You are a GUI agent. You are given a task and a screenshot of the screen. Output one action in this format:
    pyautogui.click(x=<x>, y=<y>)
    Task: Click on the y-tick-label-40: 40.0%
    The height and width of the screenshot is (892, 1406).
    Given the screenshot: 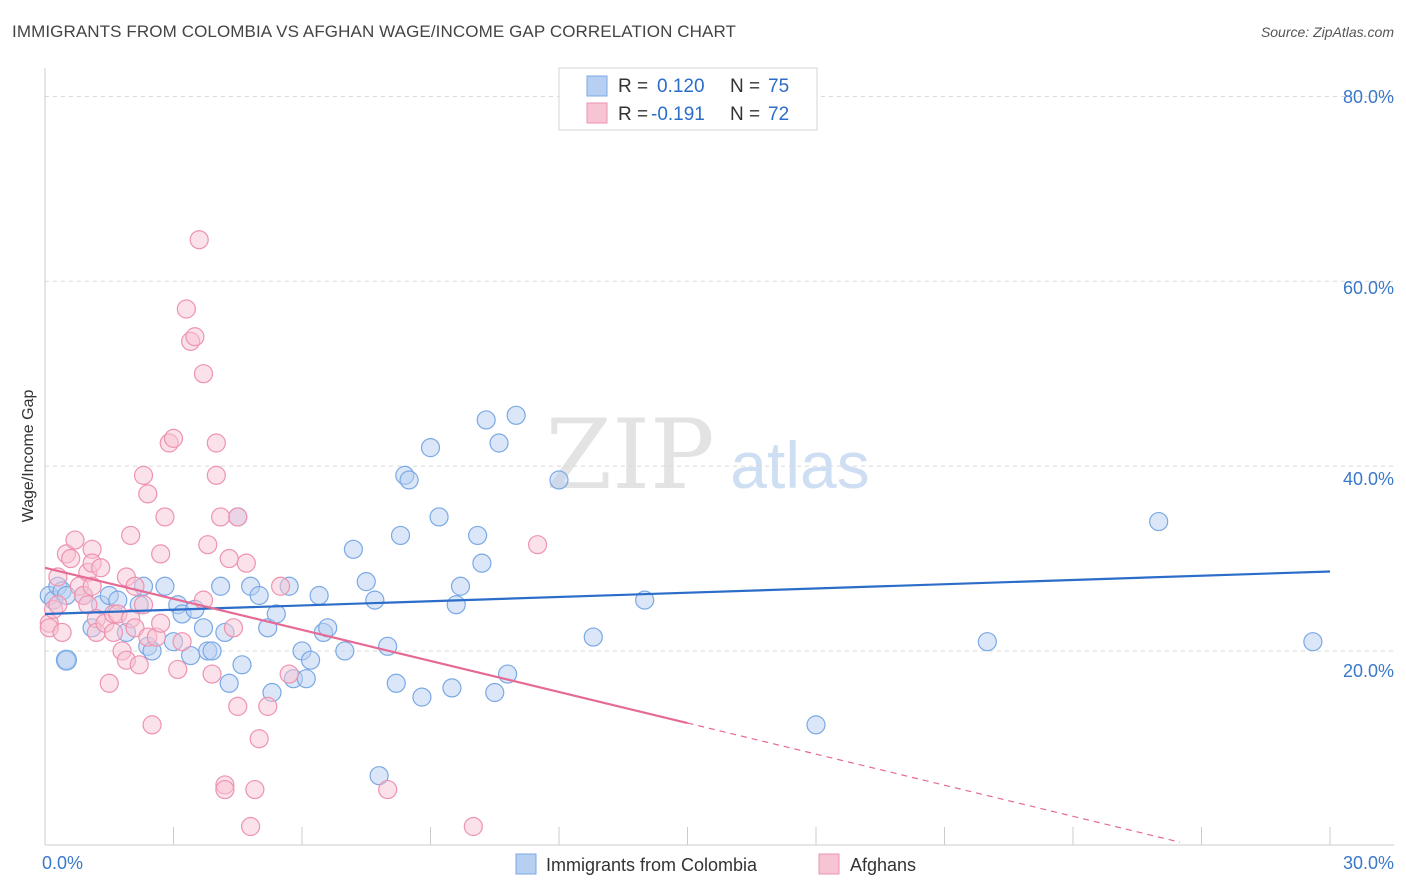 What is the action you would take?
    pyautogui.click(x=1368, y=479)
    